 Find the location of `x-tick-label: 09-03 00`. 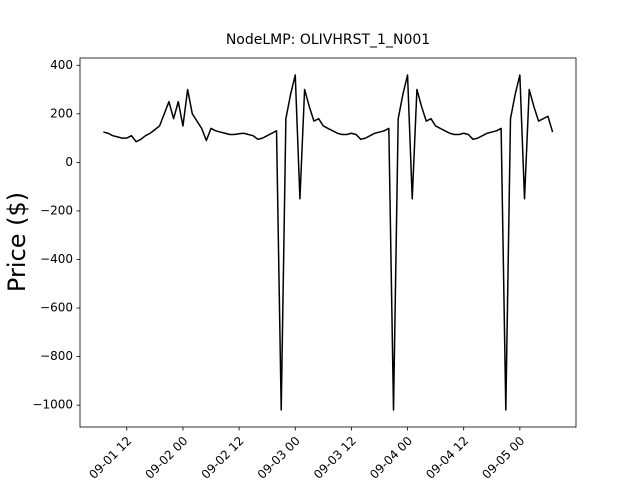

x-tick-label: 09-03 00 is located at coordinates (279, 457).